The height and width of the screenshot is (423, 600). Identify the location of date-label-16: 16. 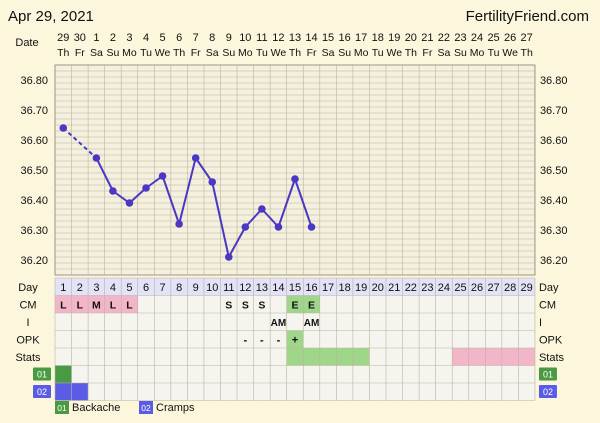
(345, 38).